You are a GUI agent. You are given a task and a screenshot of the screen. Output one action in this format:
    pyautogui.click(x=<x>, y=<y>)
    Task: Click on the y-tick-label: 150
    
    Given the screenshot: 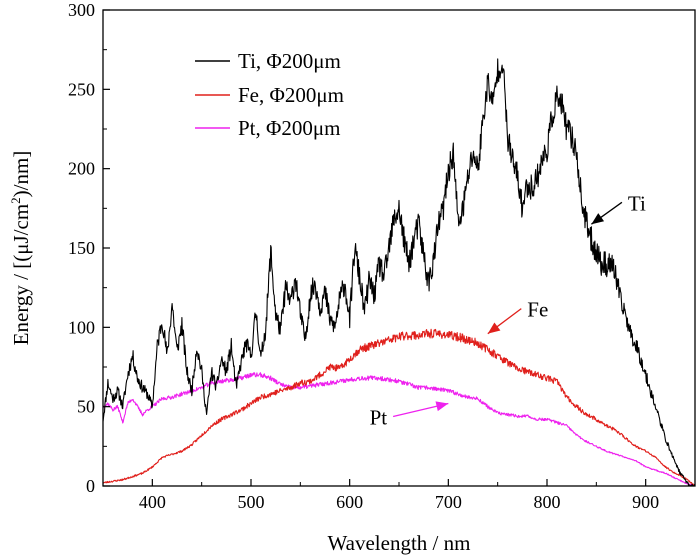 What is the action you would take?
    pyautogui.click(x=81, y=248)
    